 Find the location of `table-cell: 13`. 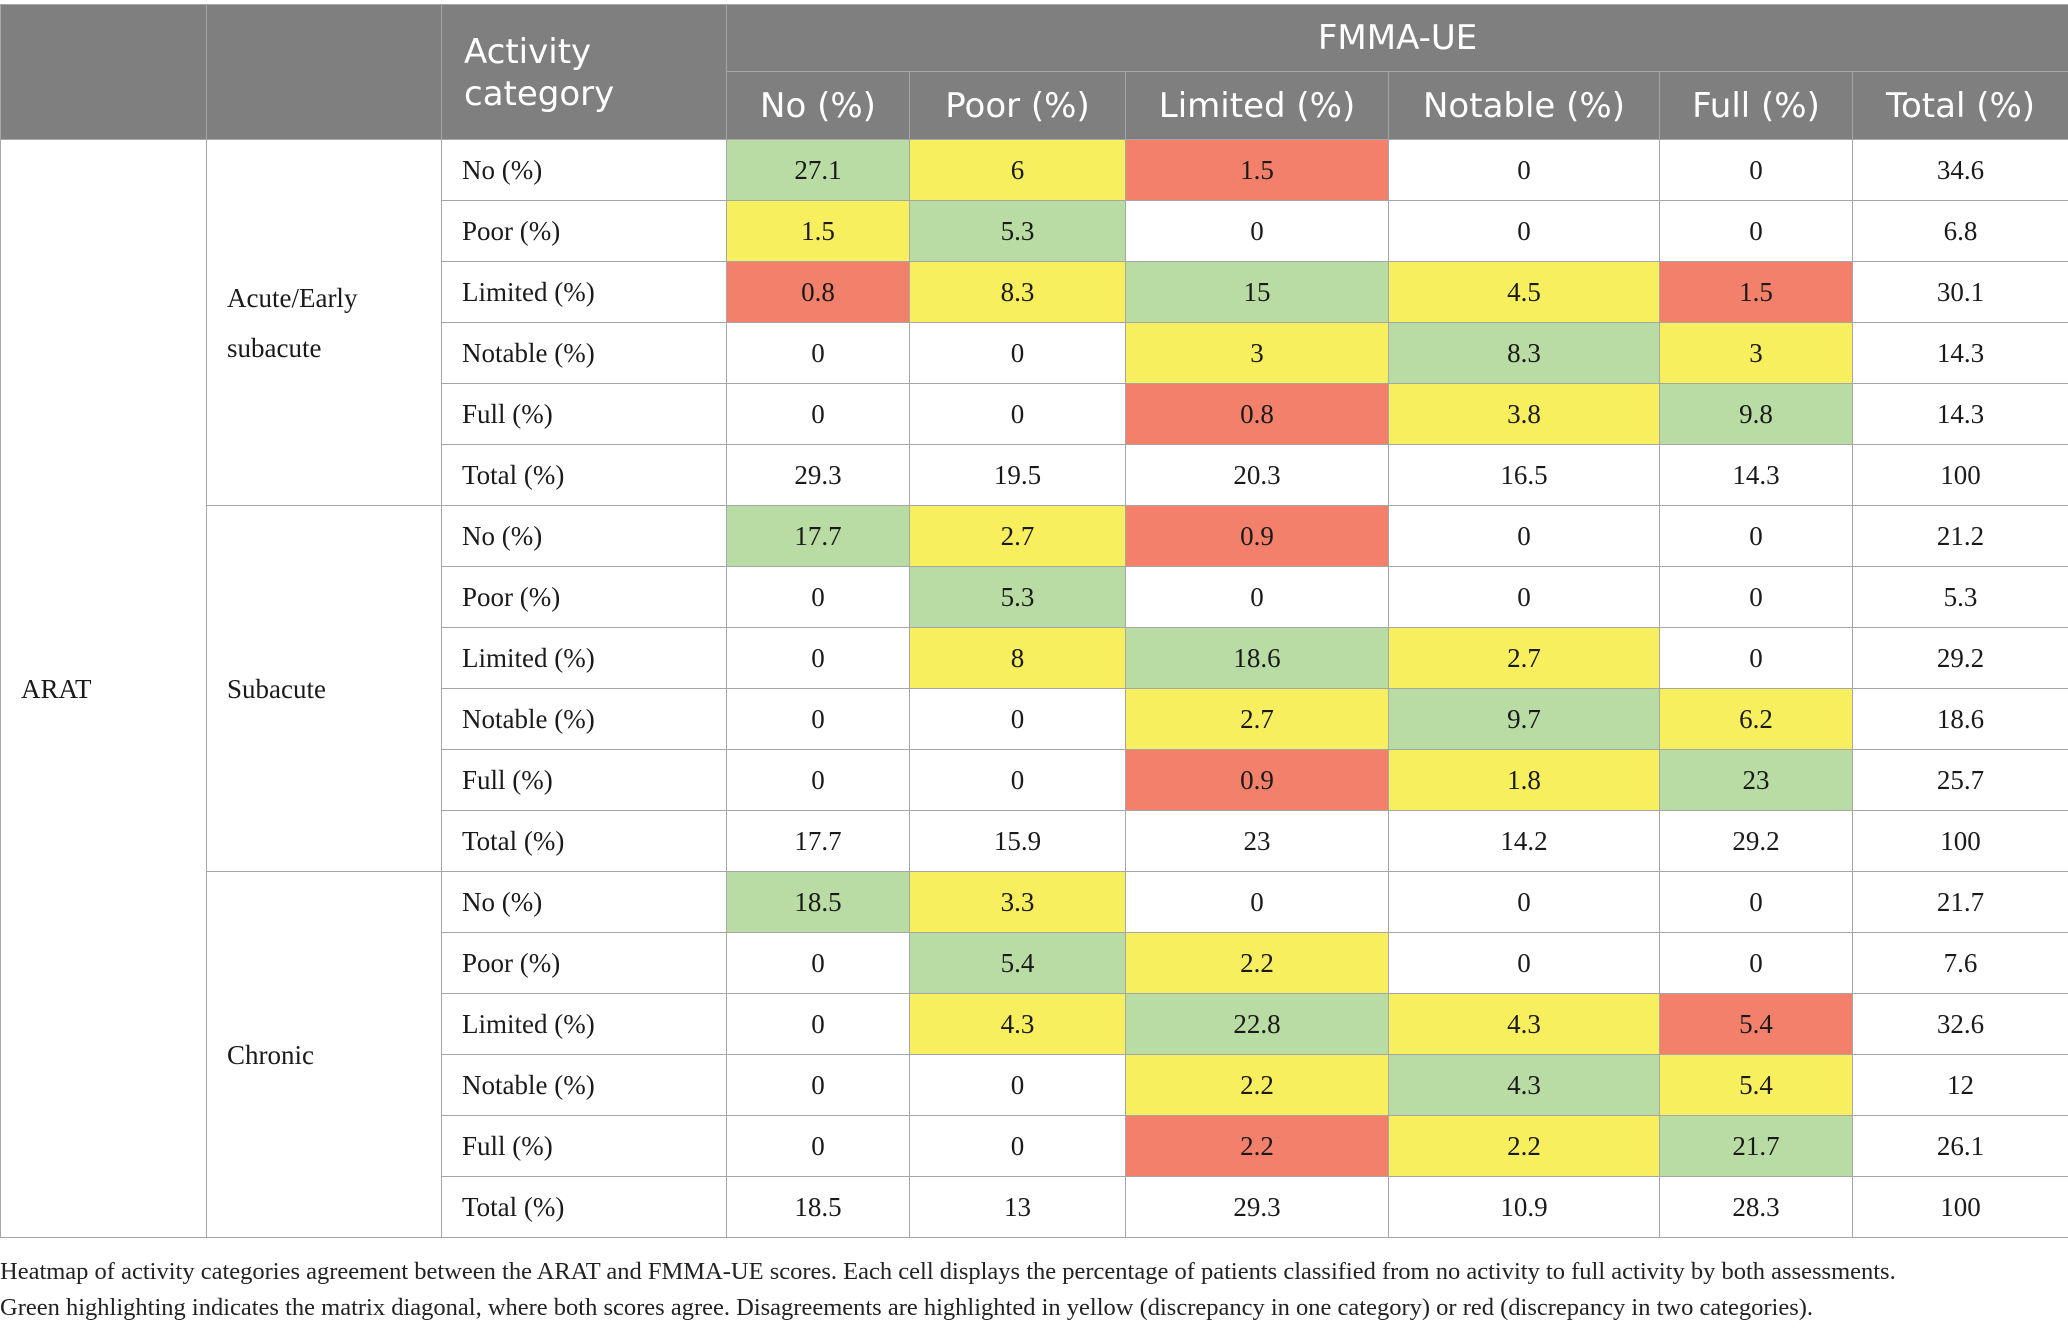

table-cell: 13 is located at coordinates (1017, 1207).